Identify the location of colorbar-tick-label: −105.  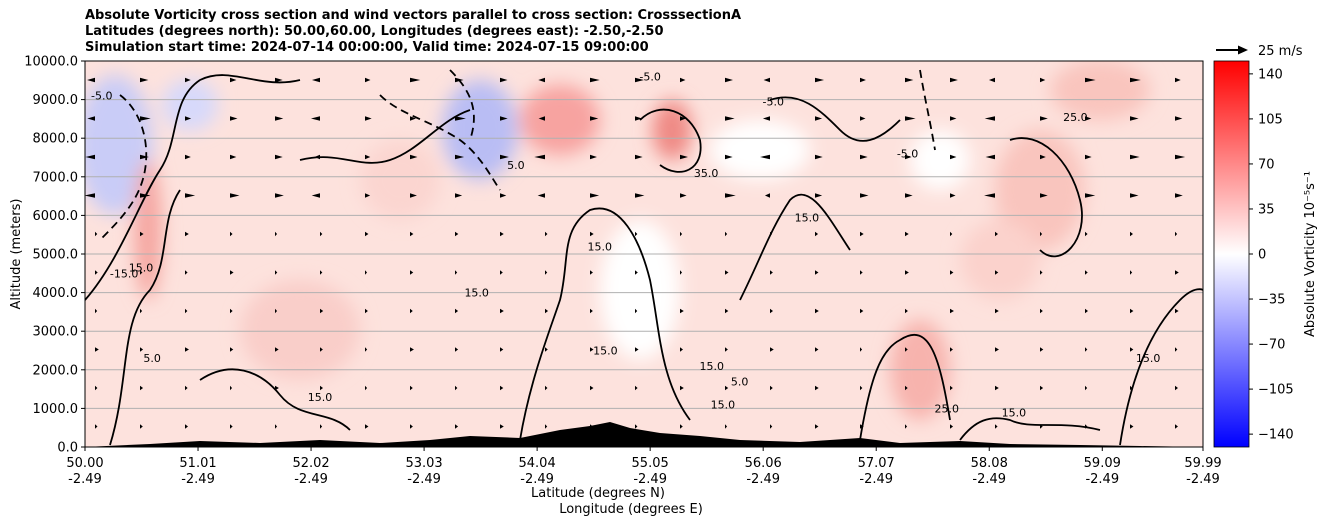
(1276, 390).